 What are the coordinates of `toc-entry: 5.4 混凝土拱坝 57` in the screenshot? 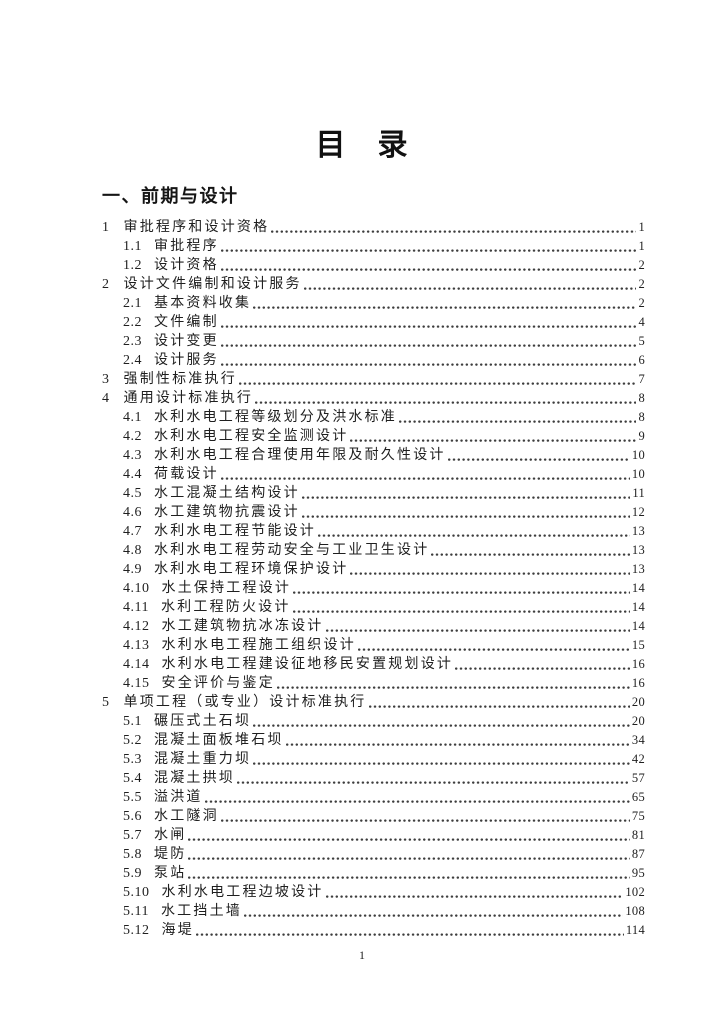 It's located at (373, 778).